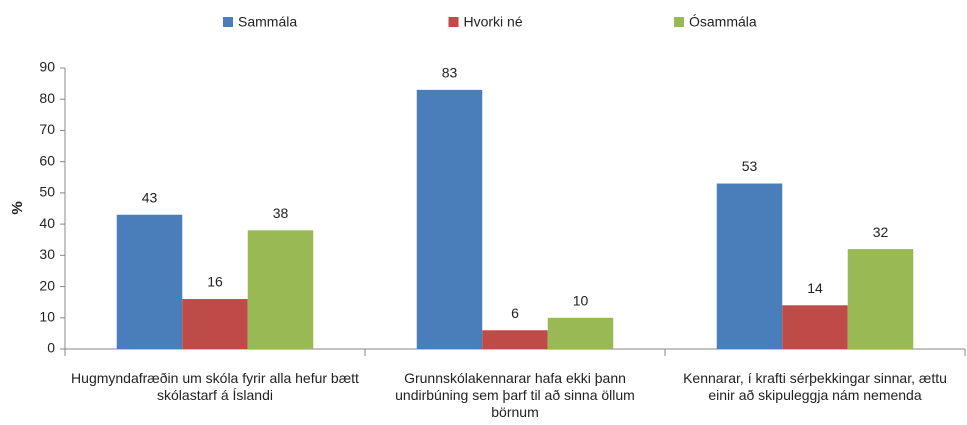 Image resolution: width=967 pixels, height=425 pixels. What do you see at coordinates (493, 22) in the screenshot?
I see `legend-label: Hvorki né` at bounding box center [493, 22].